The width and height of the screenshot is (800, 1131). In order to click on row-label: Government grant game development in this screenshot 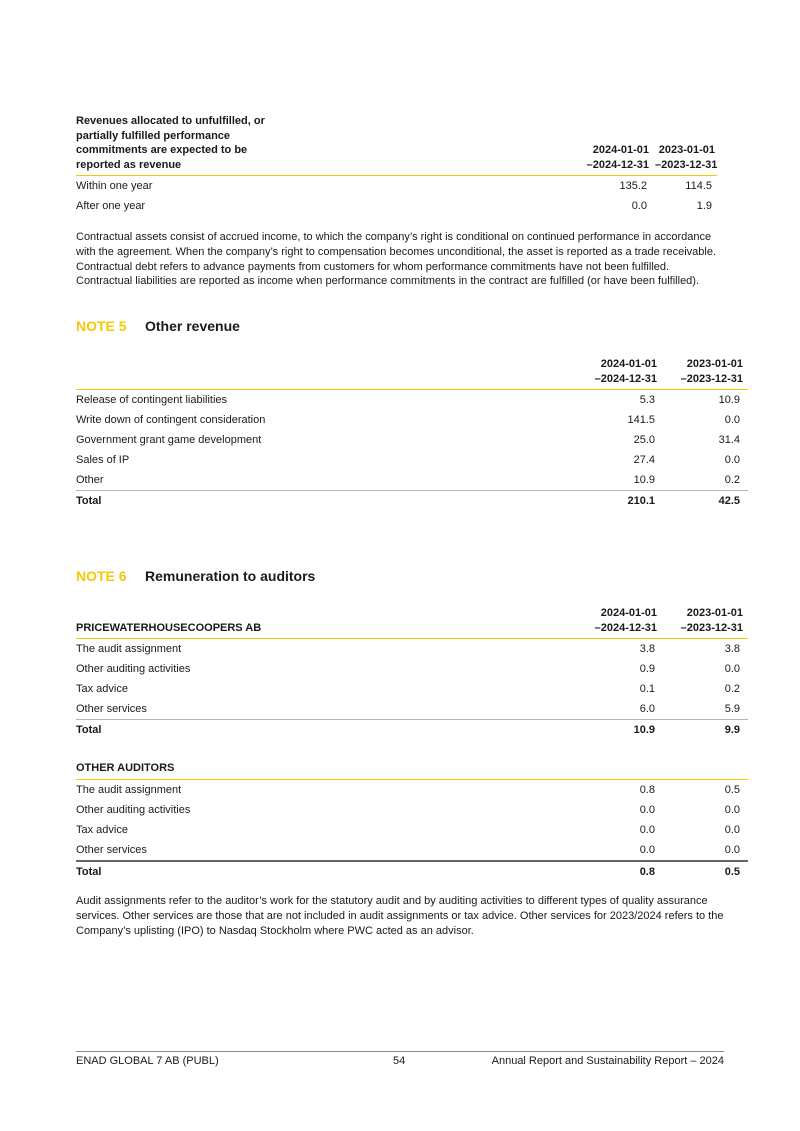, I will do `click(169, 440)`.